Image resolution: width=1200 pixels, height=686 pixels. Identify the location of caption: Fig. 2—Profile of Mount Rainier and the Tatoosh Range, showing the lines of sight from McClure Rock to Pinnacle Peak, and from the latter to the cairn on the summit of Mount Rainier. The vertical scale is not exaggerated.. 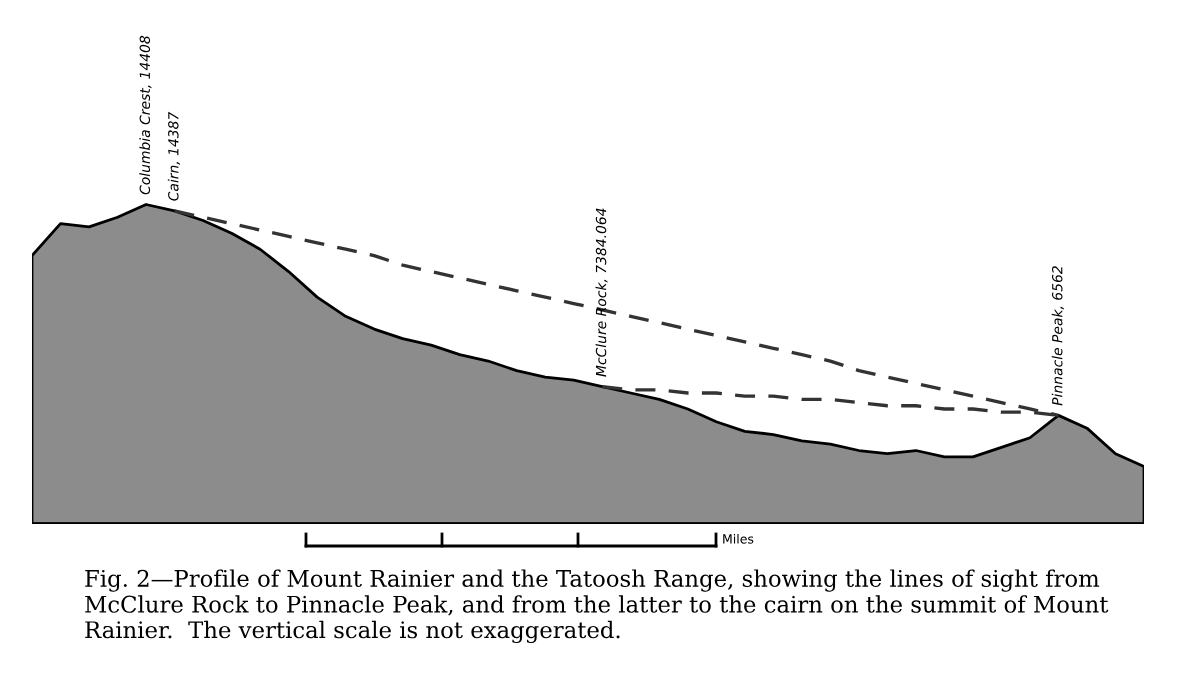
(597, 606).